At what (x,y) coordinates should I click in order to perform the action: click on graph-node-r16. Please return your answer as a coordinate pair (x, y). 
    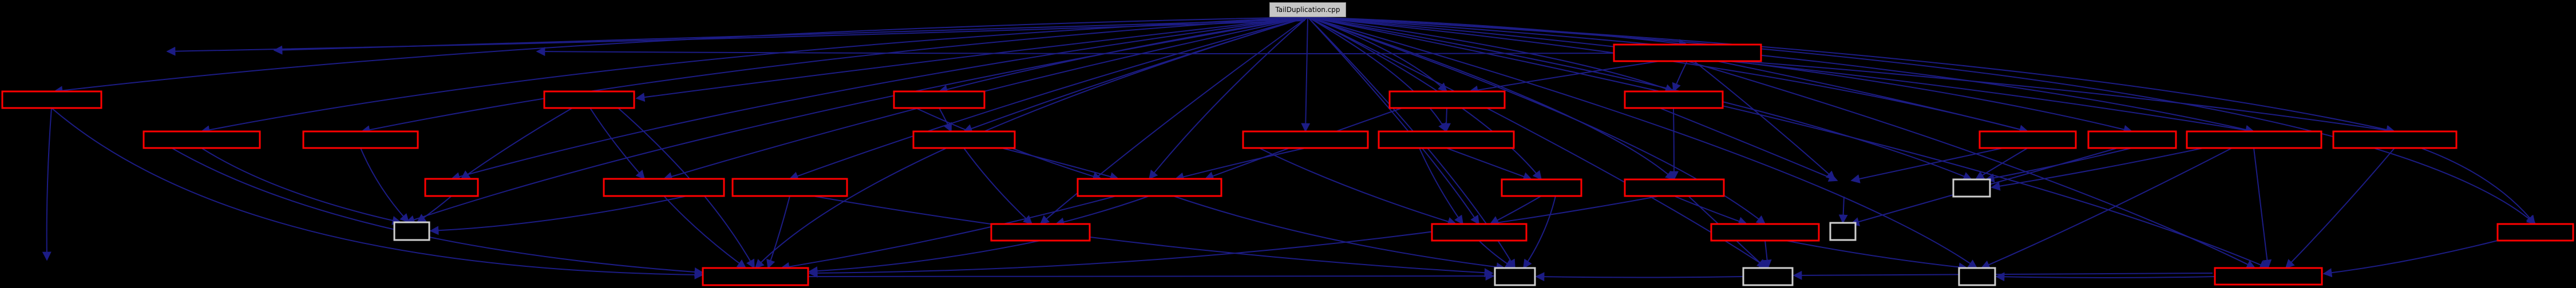
    Looking at the image, I should click on (451, 187).